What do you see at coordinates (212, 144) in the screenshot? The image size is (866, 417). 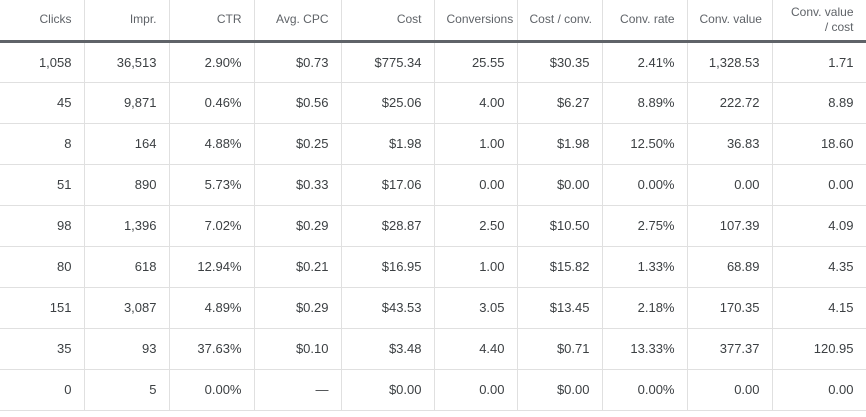 I see `cell-ctr: 4.88%` at bounding box center [212, 144].